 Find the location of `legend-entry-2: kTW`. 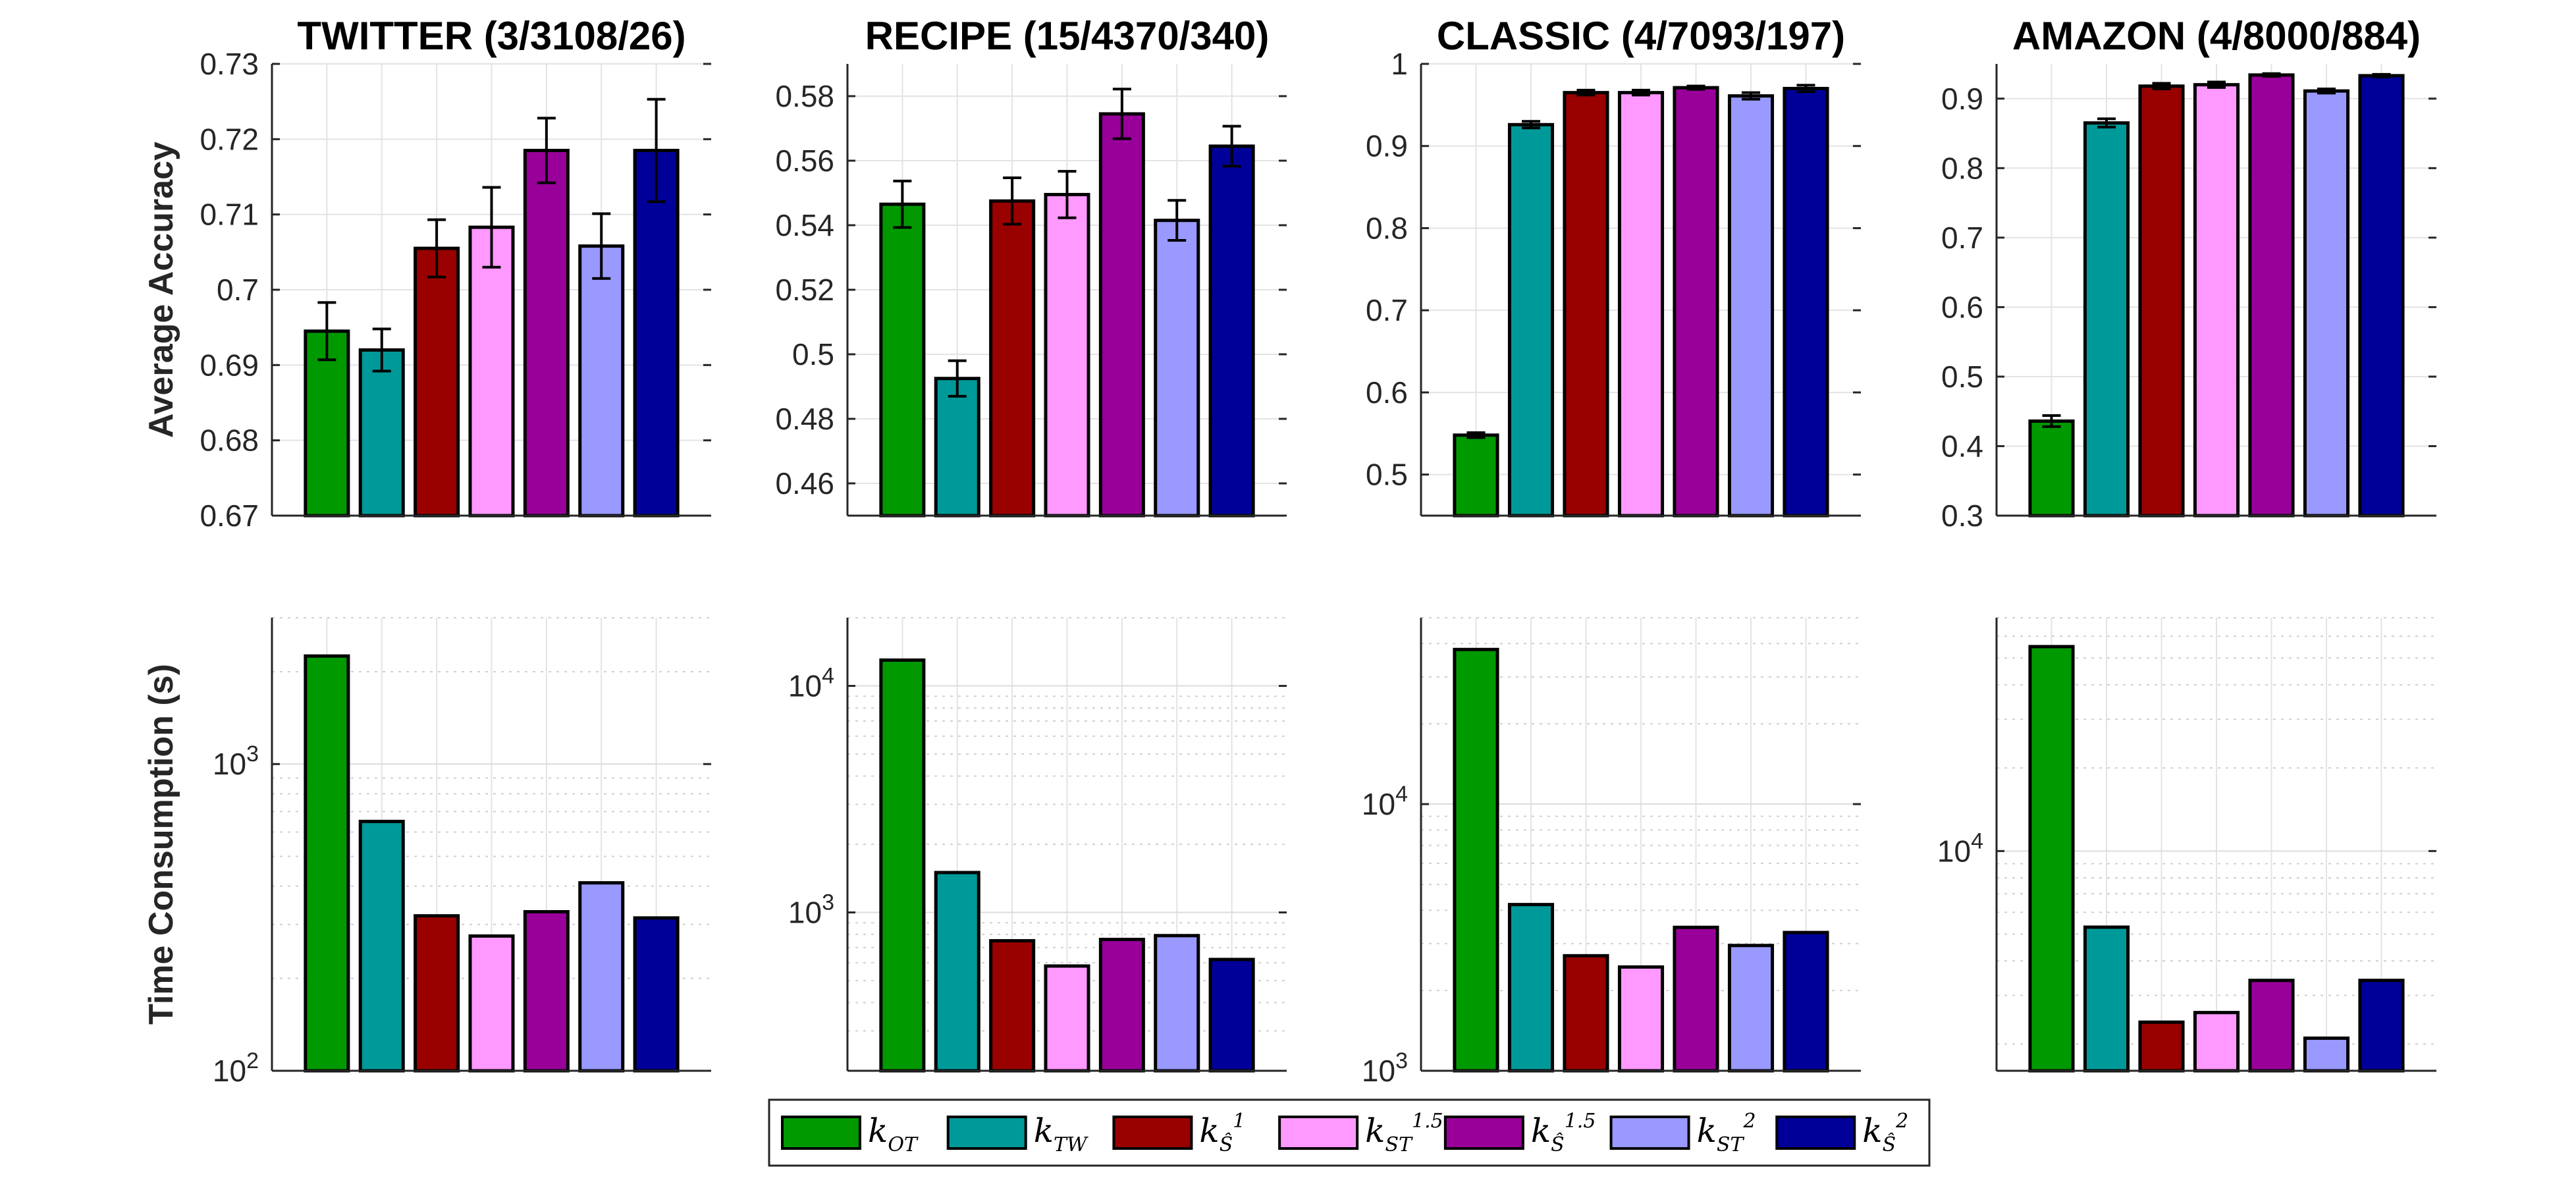

legend-entry-2: kTW is located at coordinates (1017, 1134).